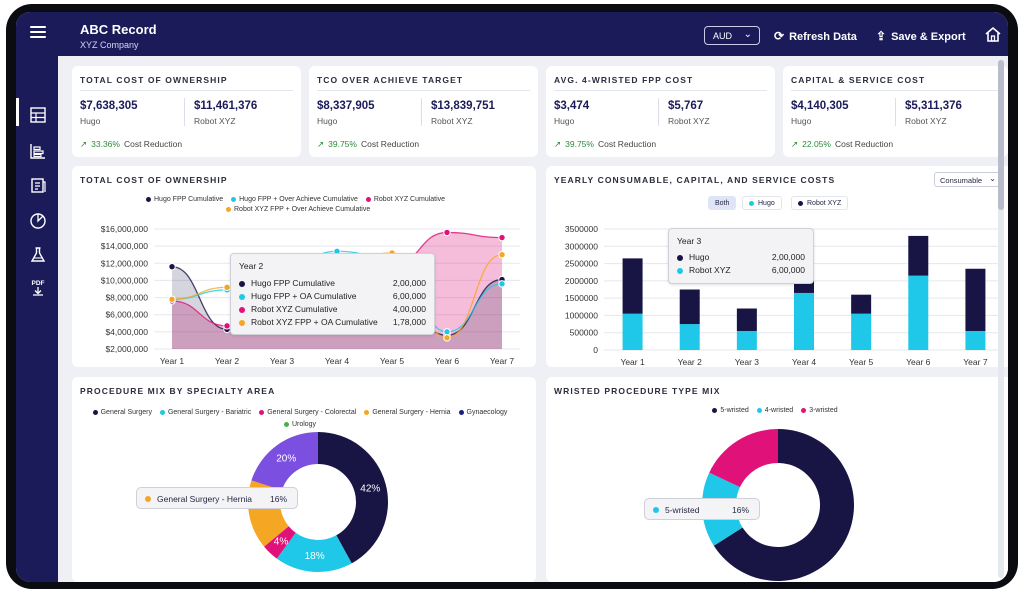 The image size is (1024, 593). Describe the element at coordinates (131, 144) in the screenshot. I see `kpi-trend: ↗ 33.36% Cost Reduction` at that location.